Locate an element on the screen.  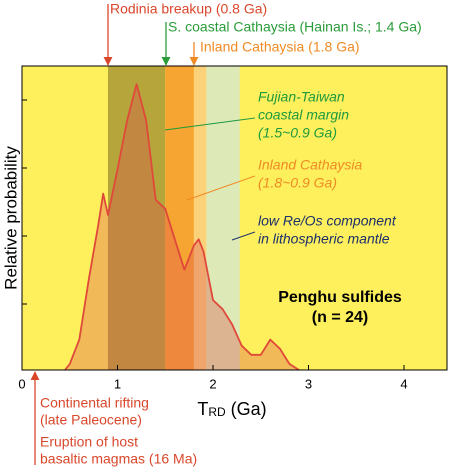
sample-label: Penghu sulfides is located at coordinates (340, 297).